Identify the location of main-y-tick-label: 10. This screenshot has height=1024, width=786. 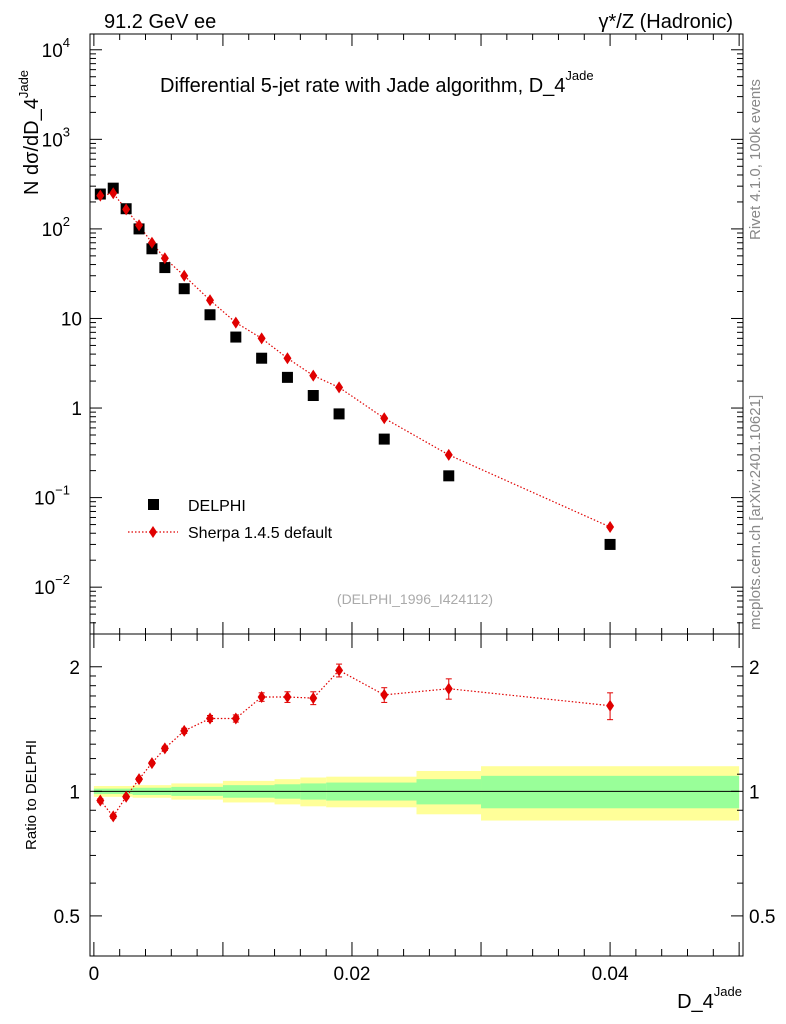
(71, 319).